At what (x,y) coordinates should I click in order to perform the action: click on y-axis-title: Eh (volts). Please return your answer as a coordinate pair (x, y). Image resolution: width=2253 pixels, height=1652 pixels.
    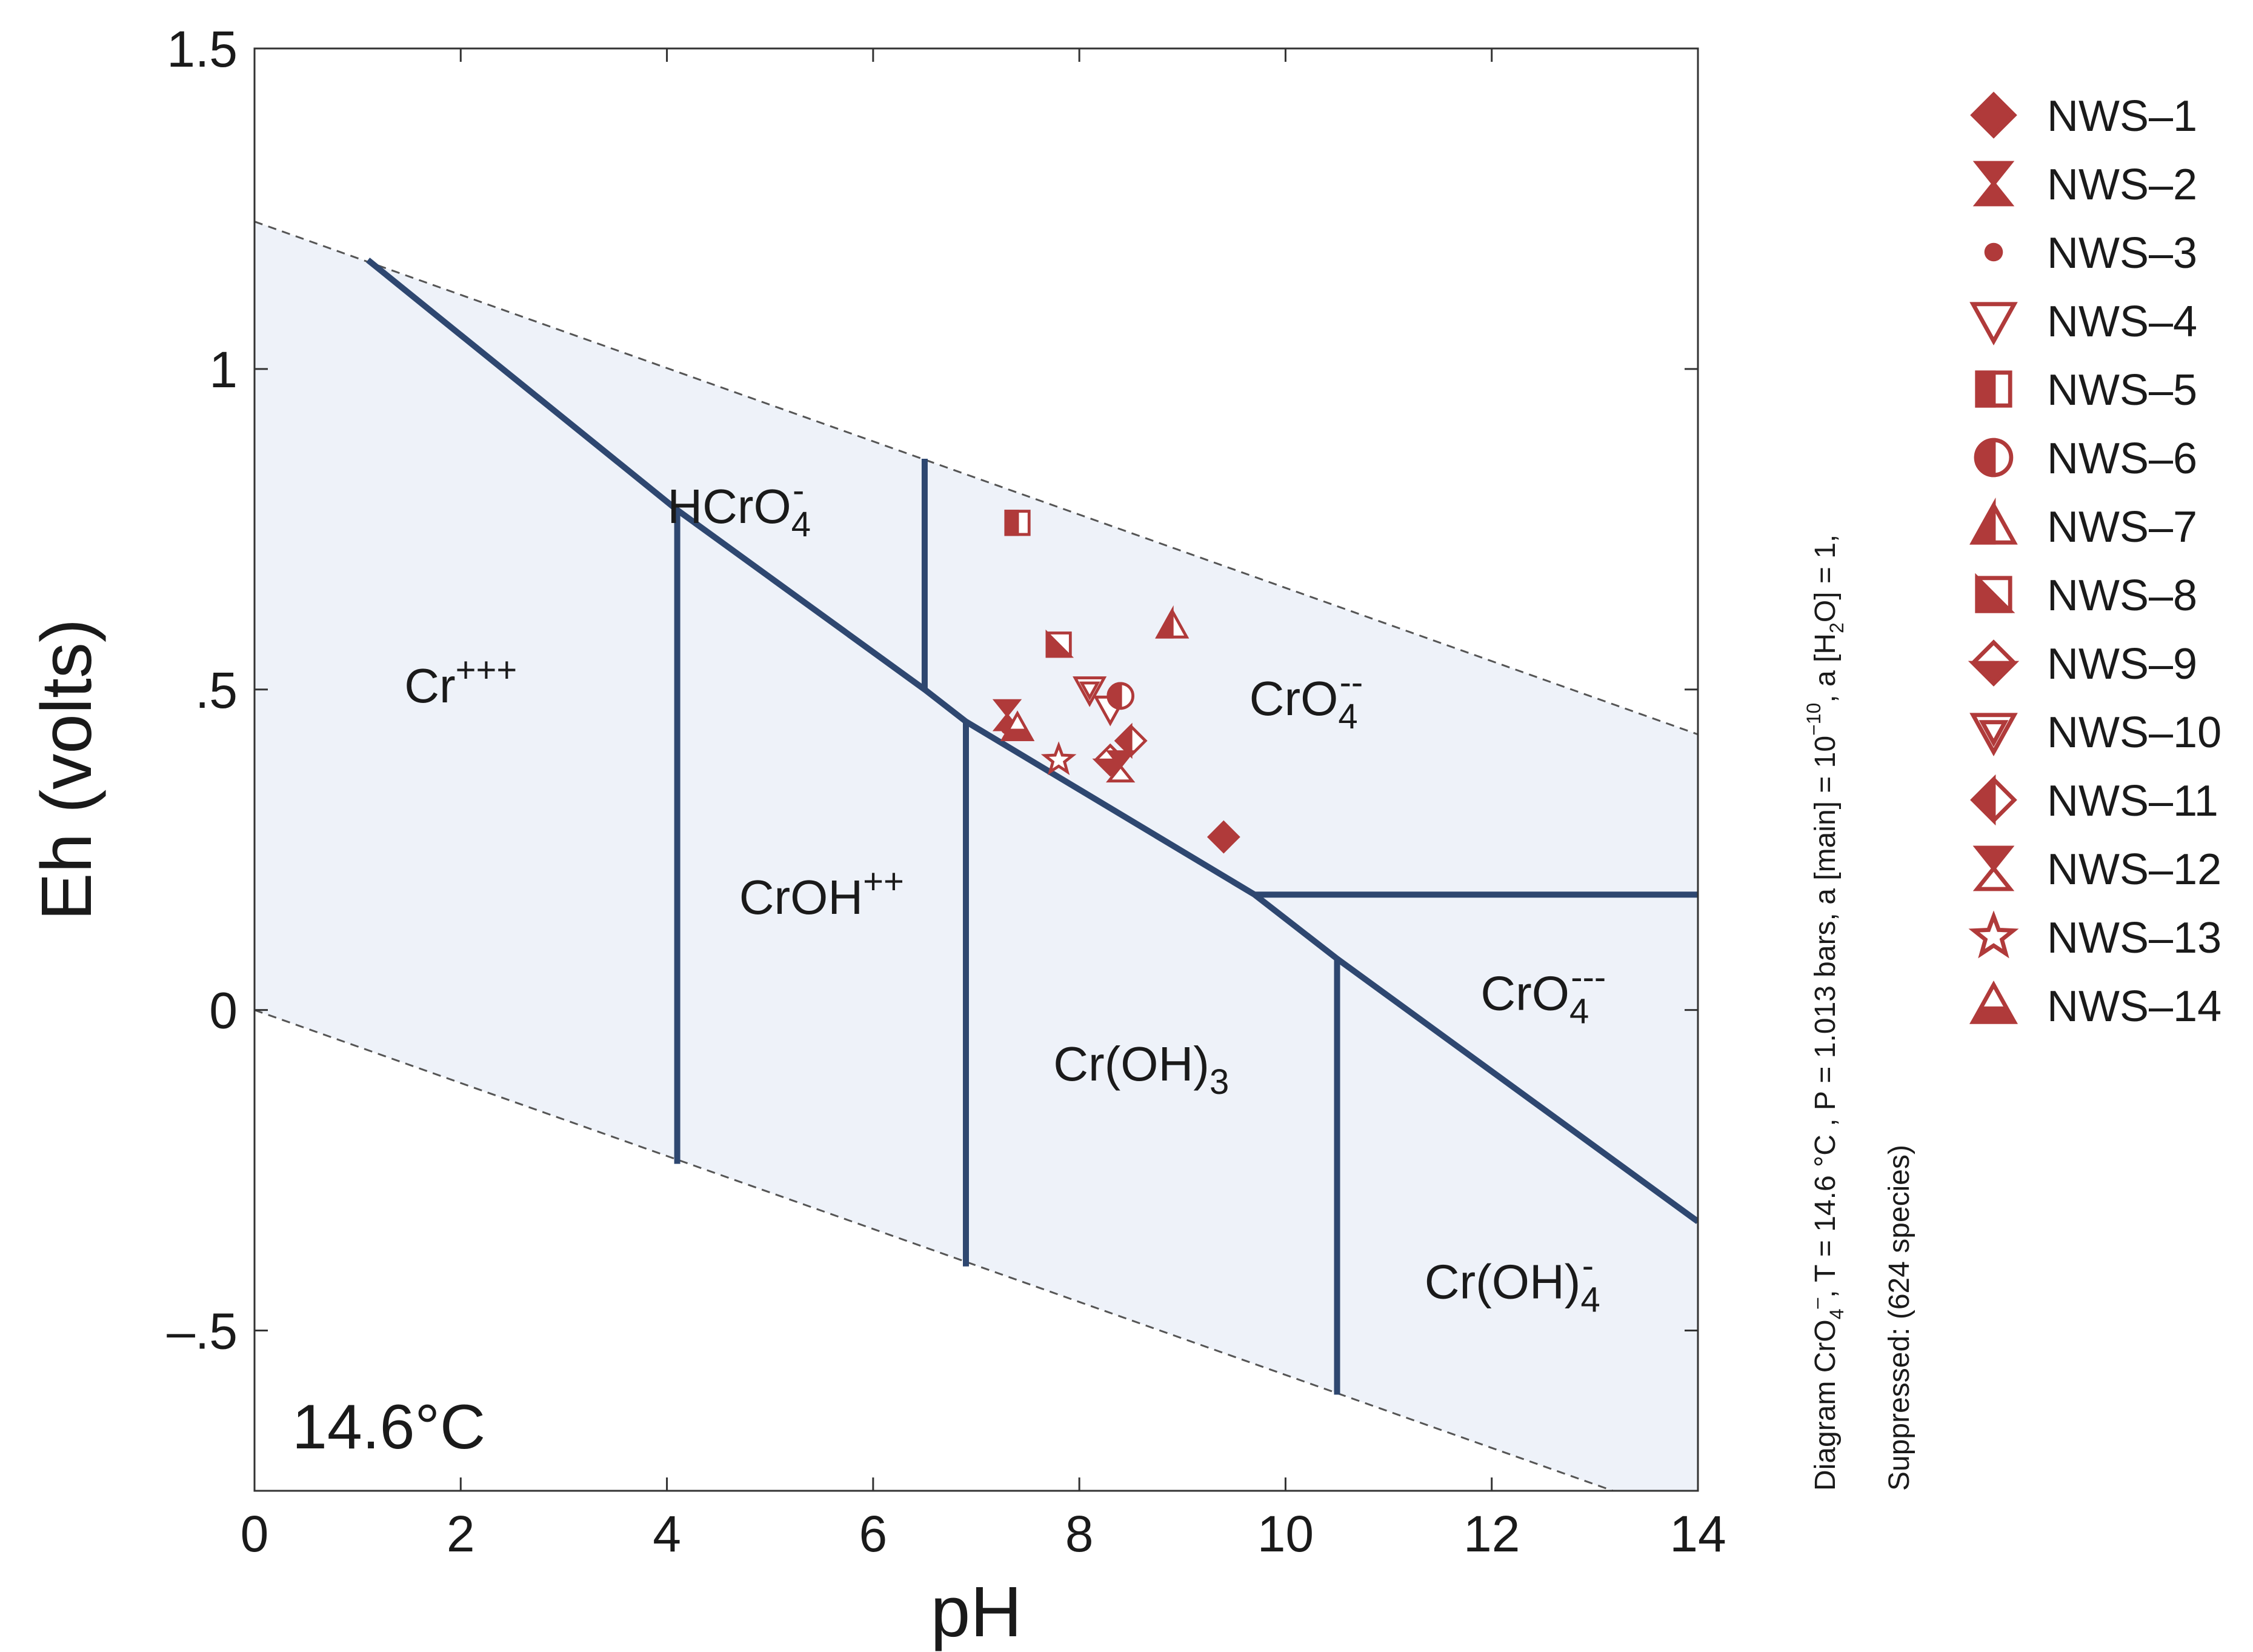
    Looking at the image, I should click on (67, 770).